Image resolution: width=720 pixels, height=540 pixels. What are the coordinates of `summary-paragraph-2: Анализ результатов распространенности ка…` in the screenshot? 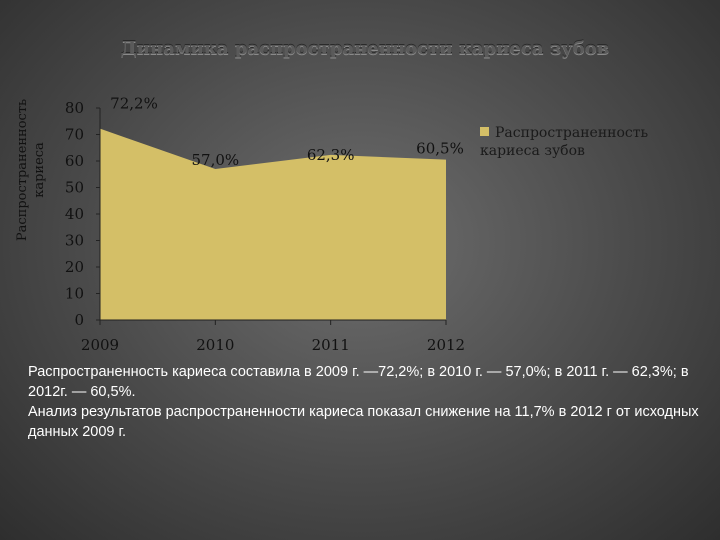 It's located at (363, 422).